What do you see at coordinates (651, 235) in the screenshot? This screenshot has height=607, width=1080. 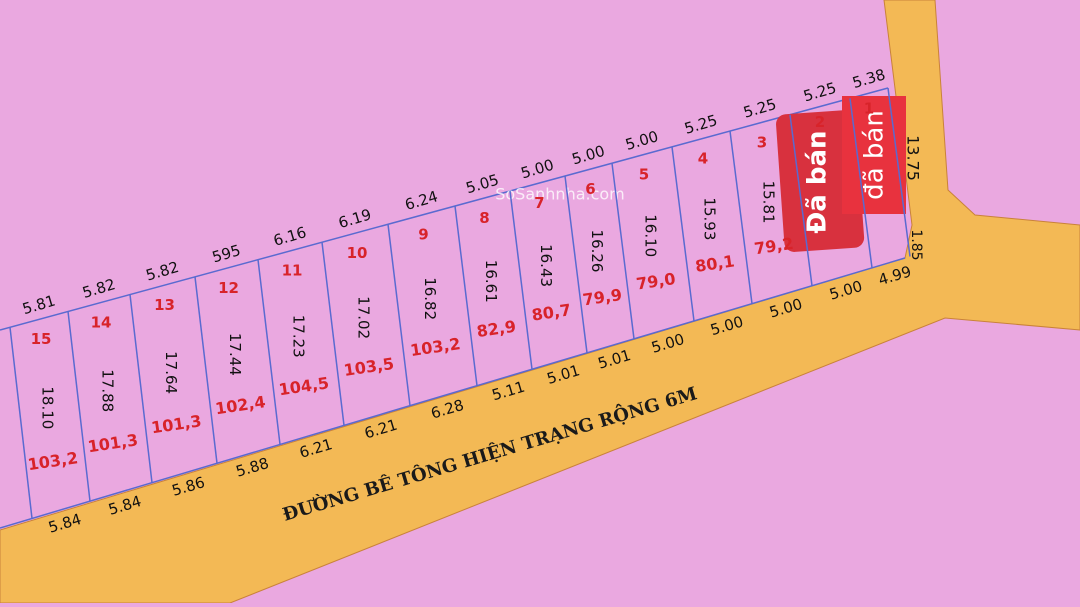 I see `lot-depth: 16.10` at bounding box center [651, 235].